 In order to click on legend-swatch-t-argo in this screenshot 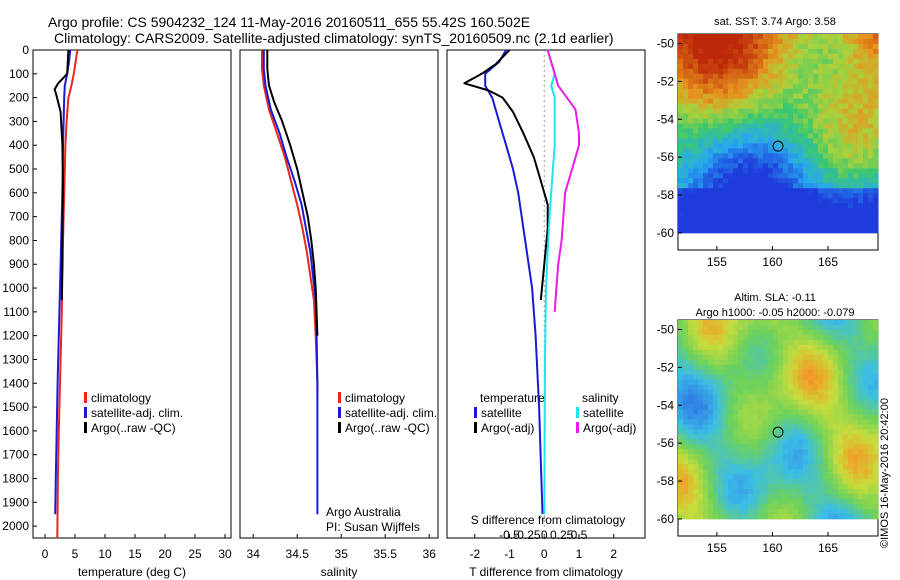, I will do `click(475, 427)`.